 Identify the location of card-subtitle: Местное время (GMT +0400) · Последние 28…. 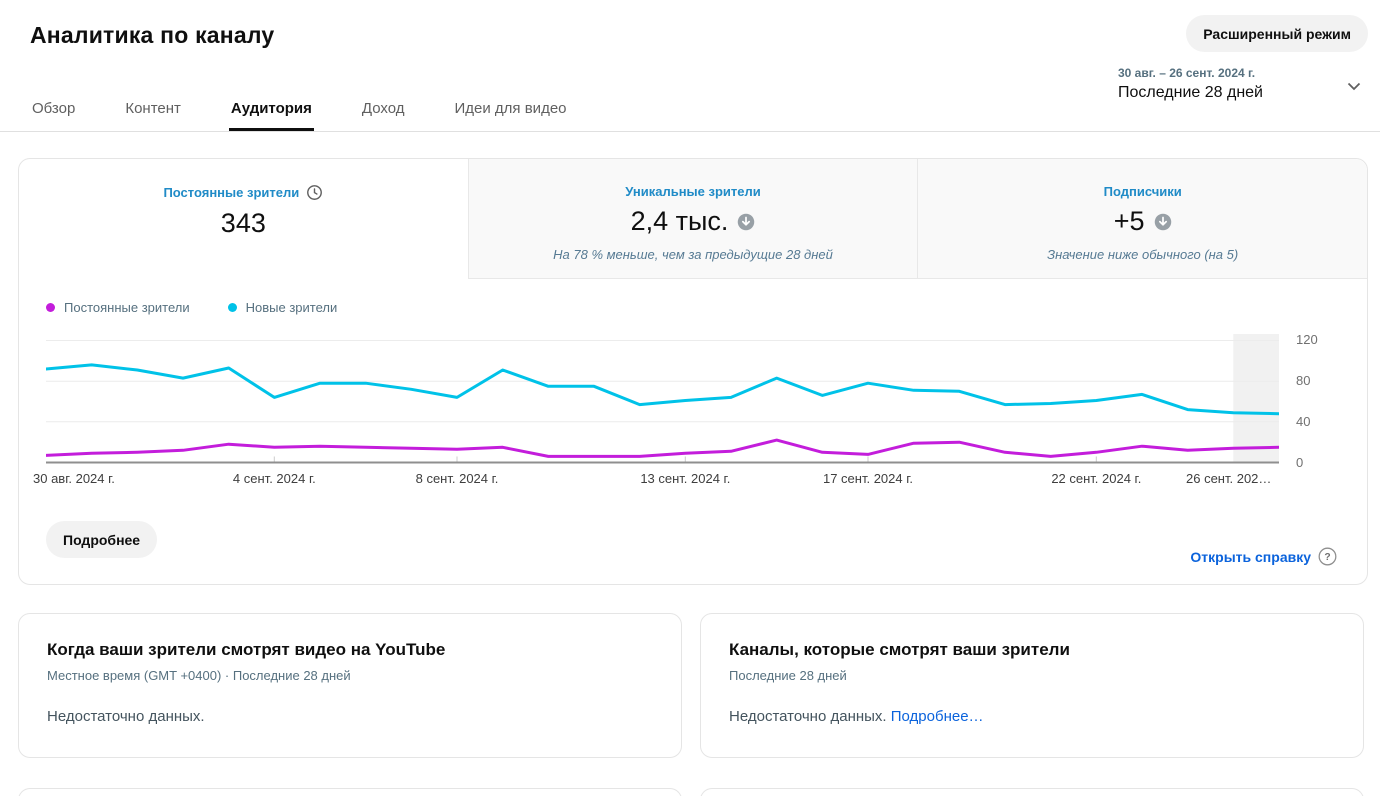
(199, 675).